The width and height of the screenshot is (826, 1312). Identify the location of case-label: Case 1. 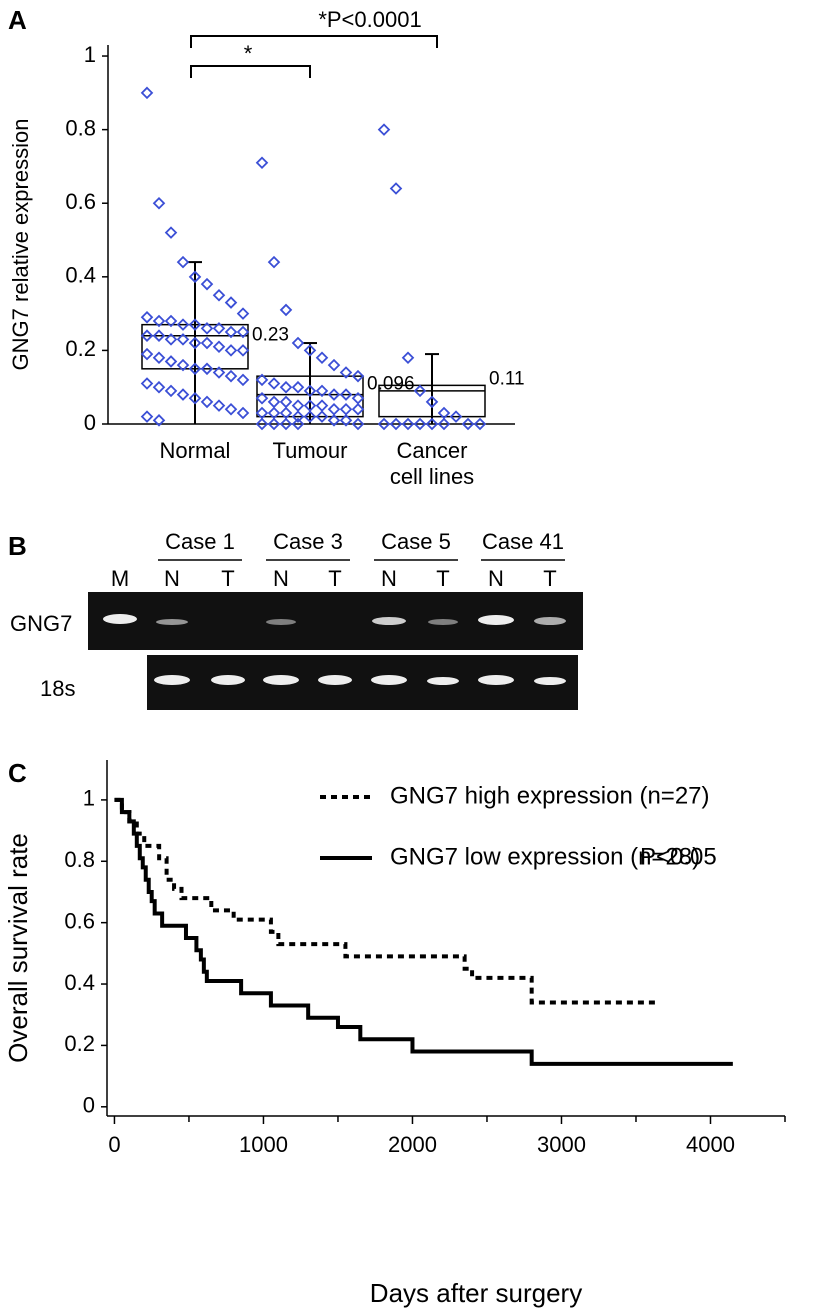
(200, 541).